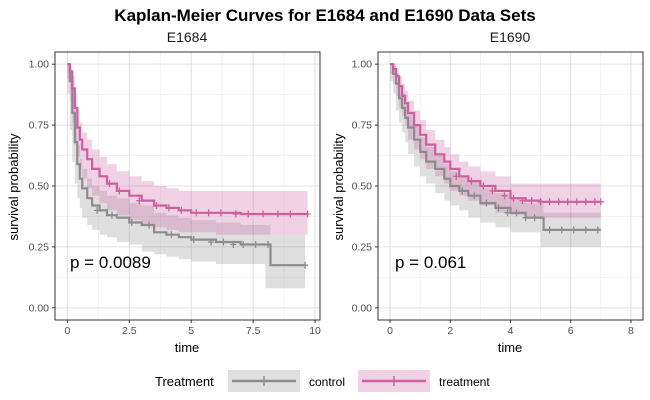  I want to click on x-tick-label: 5, so click(191, 331).